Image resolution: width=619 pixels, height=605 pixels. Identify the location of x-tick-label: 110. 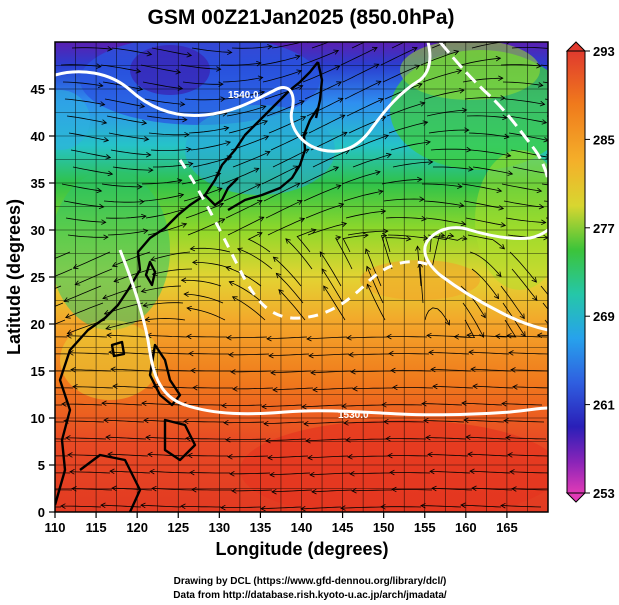
(55, 527).